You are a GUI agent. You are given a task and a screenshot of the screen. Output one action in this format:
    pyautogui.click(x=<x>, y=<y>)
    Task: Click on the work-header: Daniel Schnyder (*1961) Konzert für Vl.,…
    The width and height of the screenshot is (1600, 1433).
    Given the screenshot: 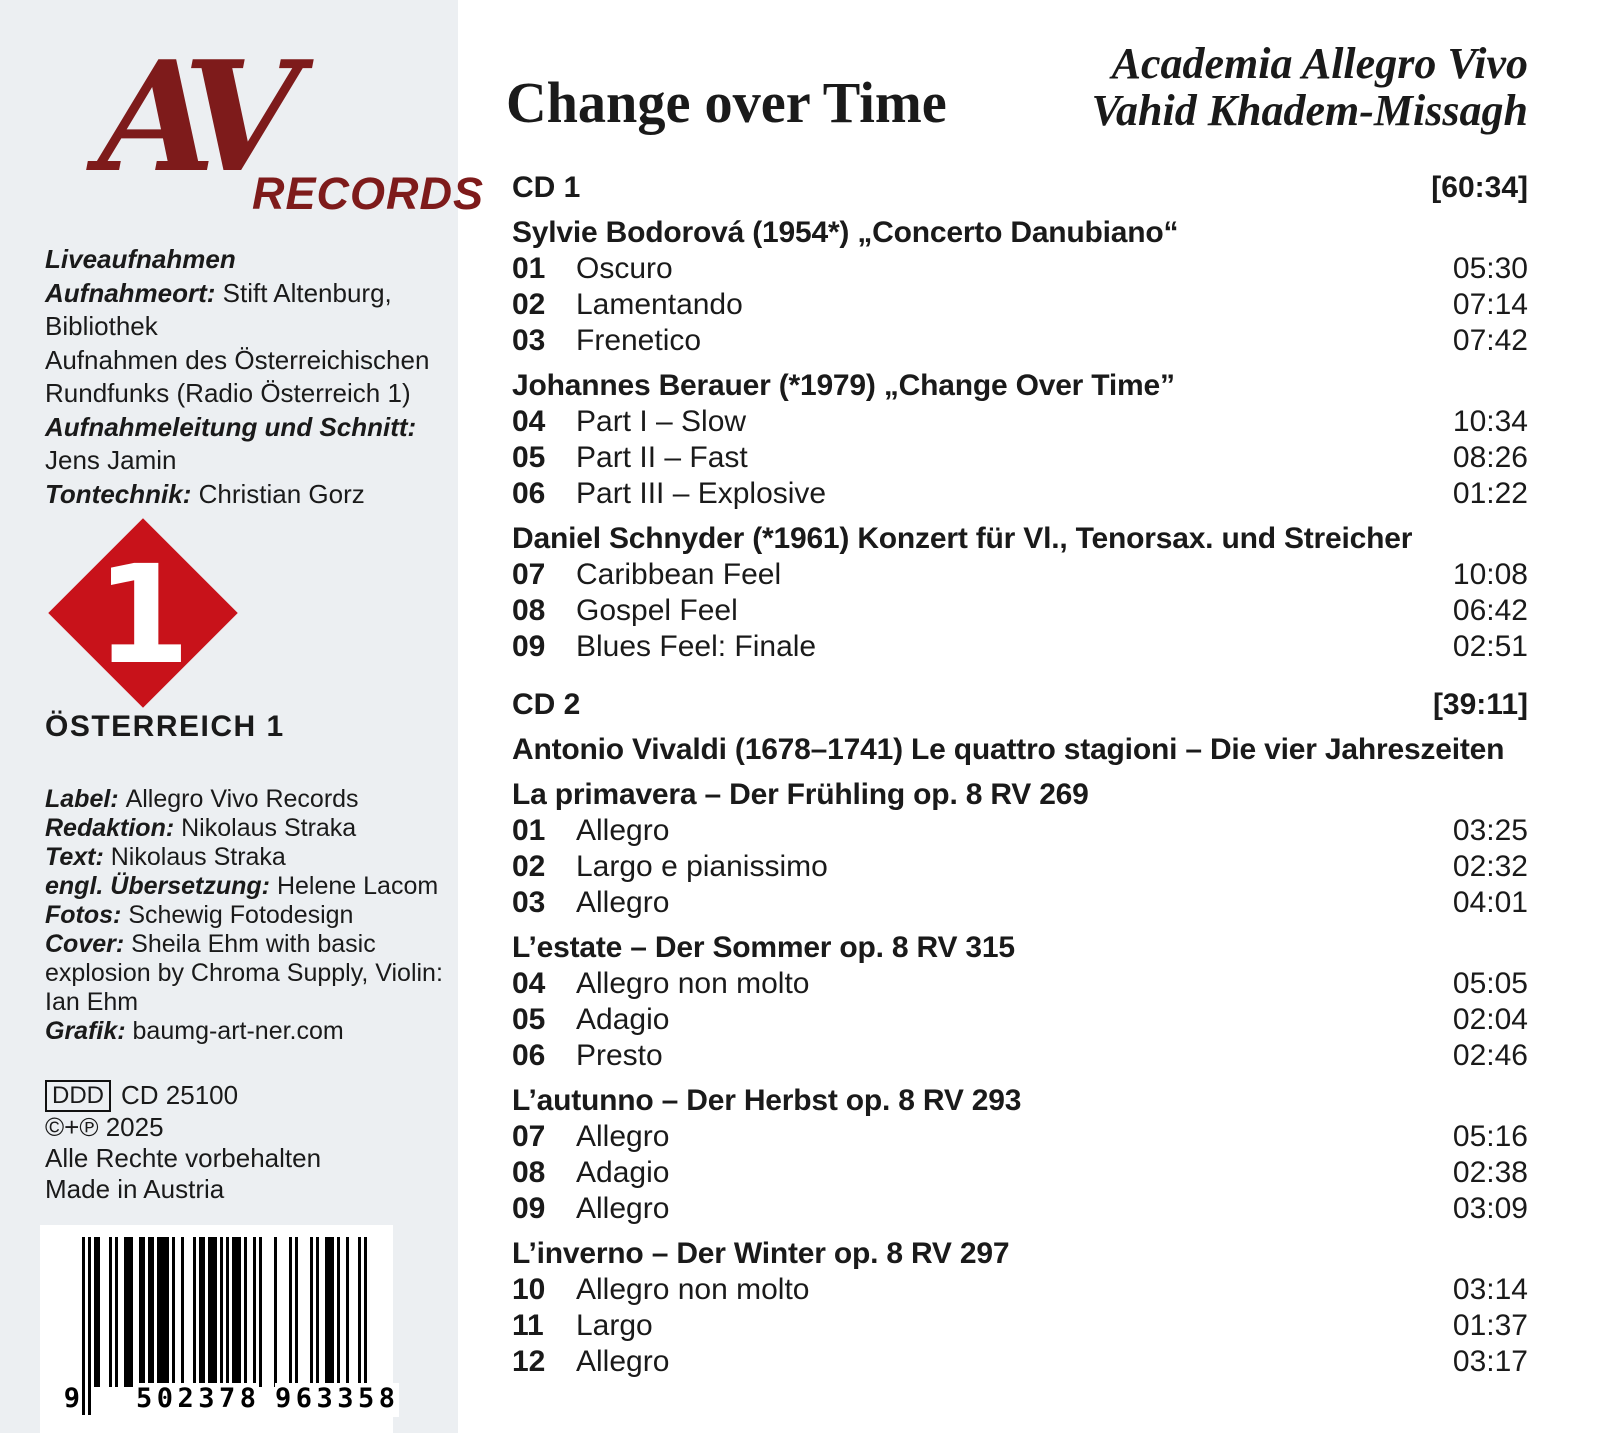 What is the action you would take?
    pyautogui.click(x=962, y=538)
    